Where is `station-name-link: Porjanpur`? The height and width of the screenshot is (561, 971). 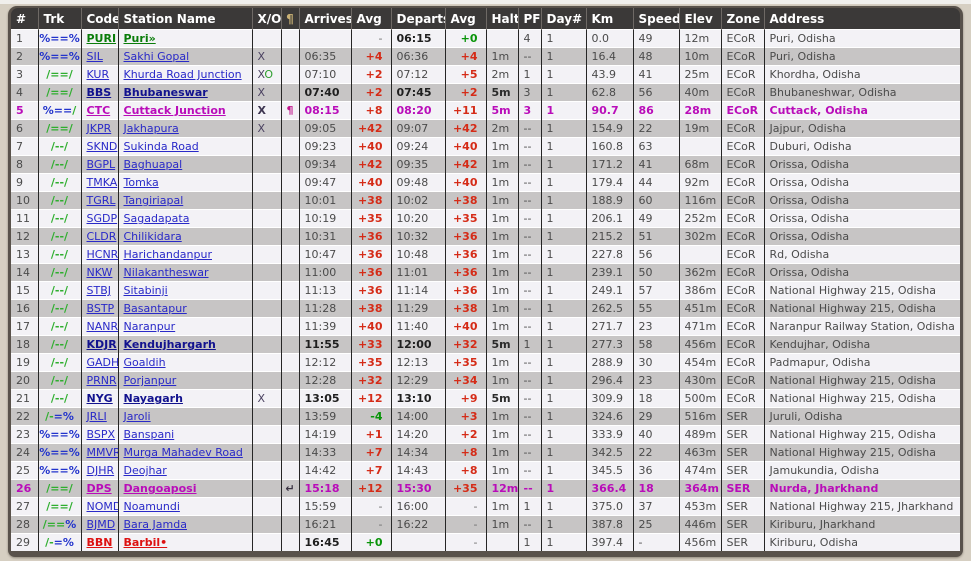
station-name-link: Porjanpur is located at coordinates (150, 380).